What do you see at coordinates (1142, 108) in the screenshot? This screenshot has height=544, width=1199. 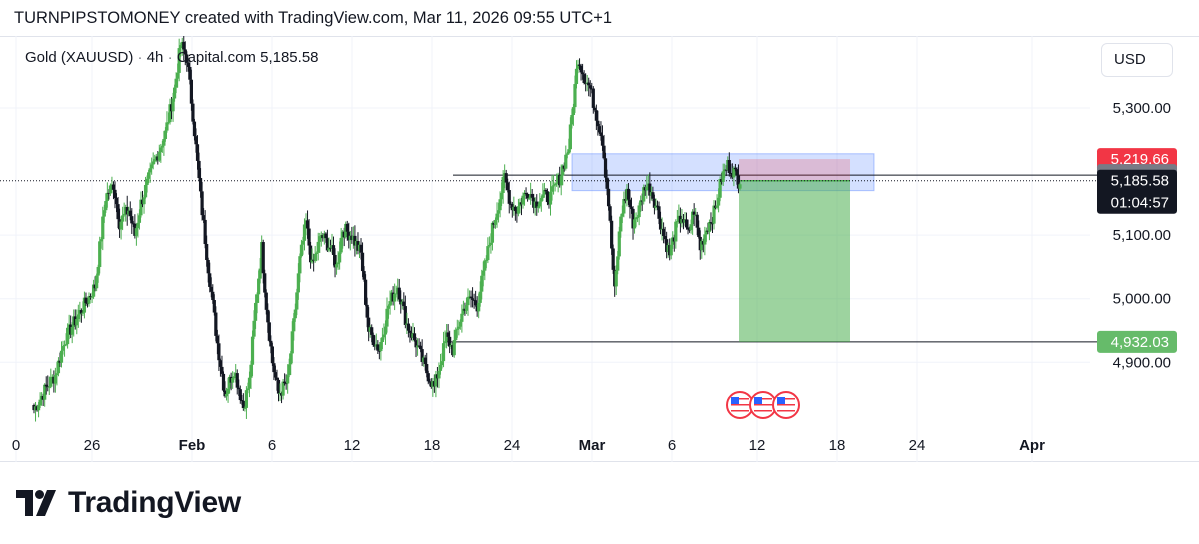 I see `price-axis-label: 5,300.00` at bounding box center [1142, 108].